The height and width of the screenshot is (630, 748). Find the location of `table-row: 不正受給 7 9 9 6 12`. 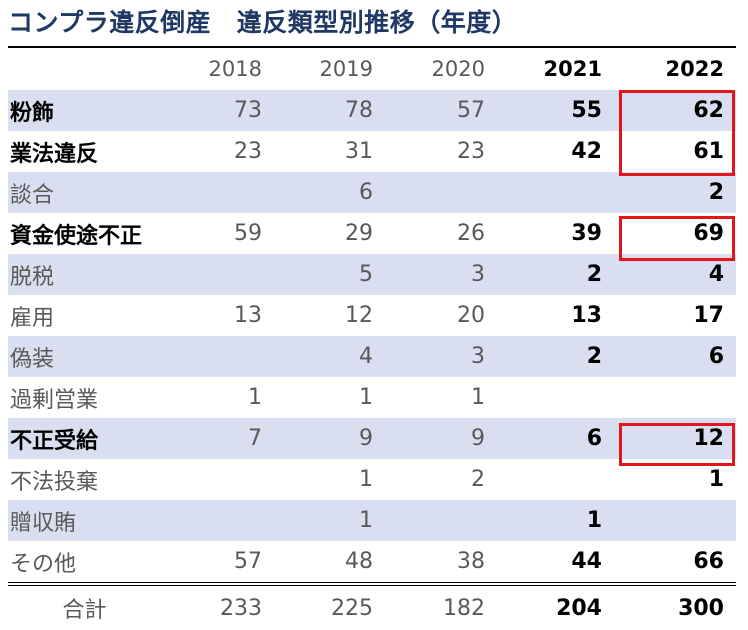

table-row: 不正受給 7 9 9 6 12 is located at coordinates (372, 438).